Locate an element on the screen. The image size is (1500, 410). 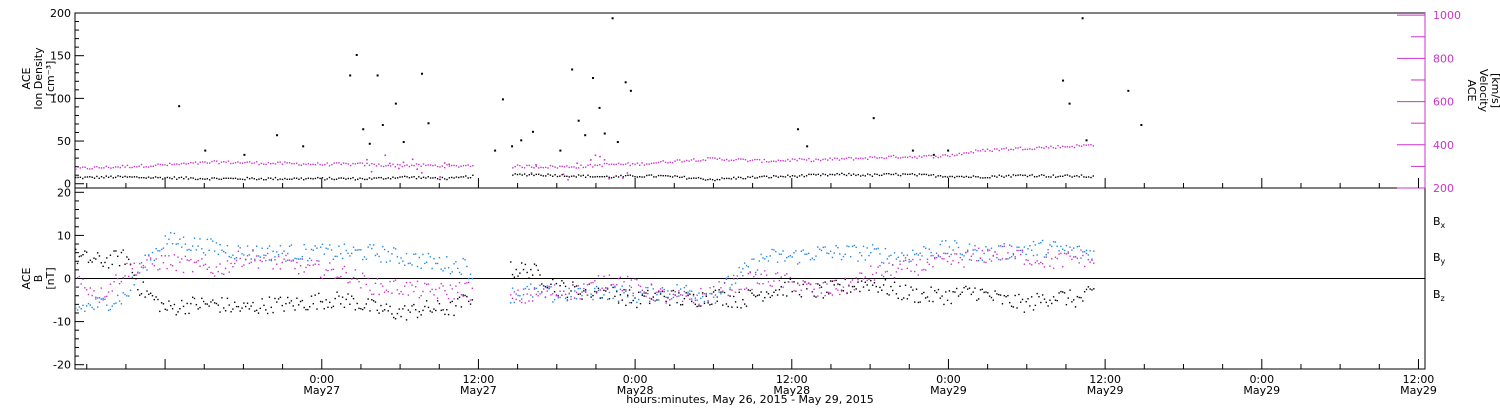
density-spike-point is located at coordinates (625, 82).